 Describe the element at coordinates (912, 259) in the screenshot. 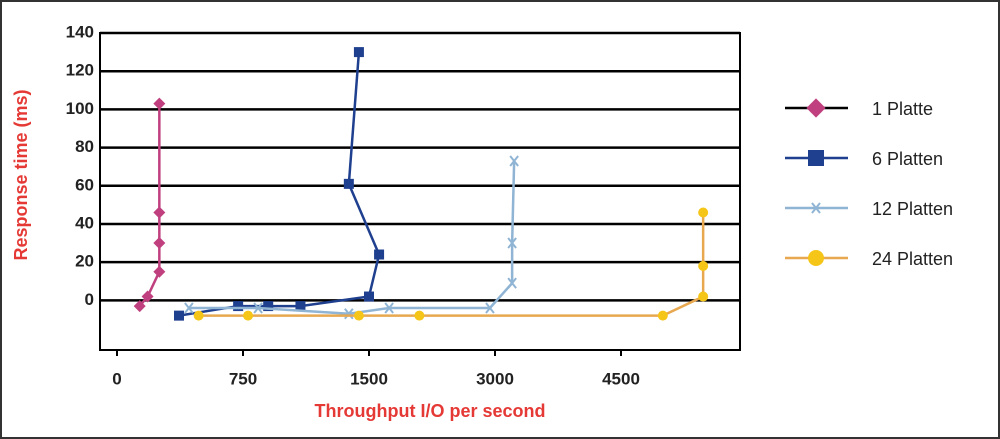

I see `legend-label: 24 Platten` at that location.